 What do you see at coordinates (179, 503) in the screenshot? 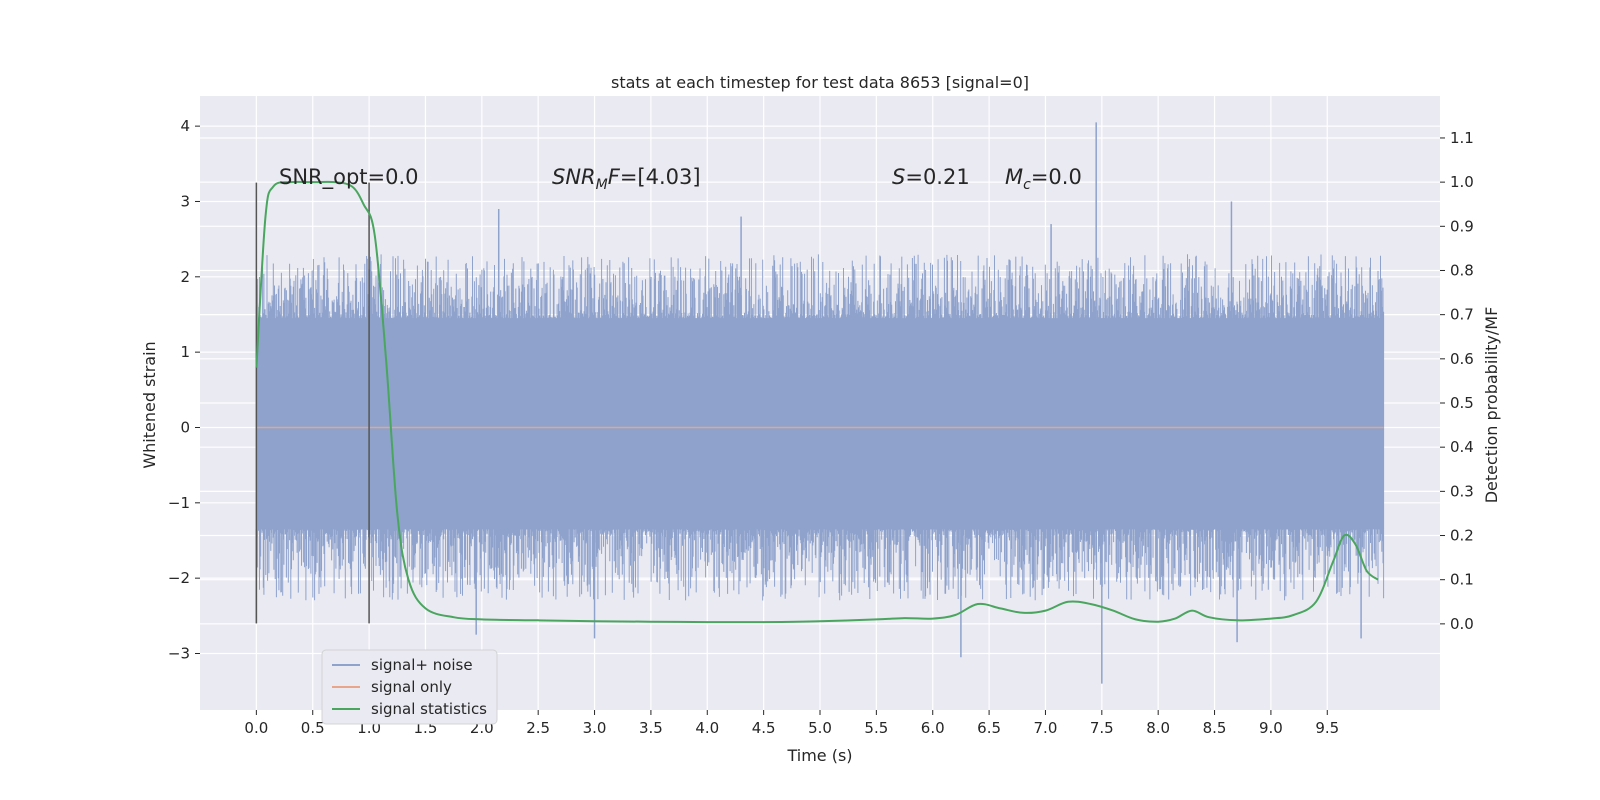
I see `y-tick-label-2: −1` at bounding box center [179, 503].